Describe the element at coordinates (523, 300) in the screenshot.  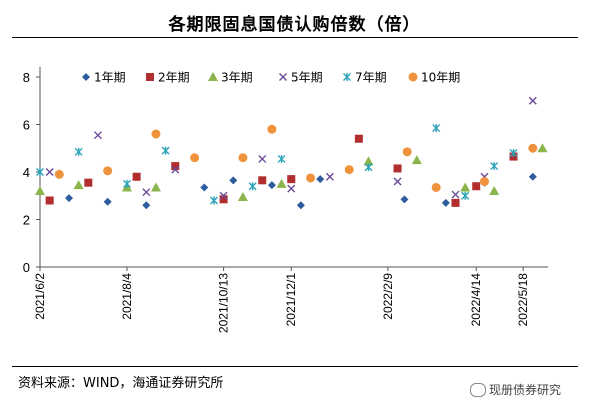
I see `x-tick-label: 2022/5/18` at that location.